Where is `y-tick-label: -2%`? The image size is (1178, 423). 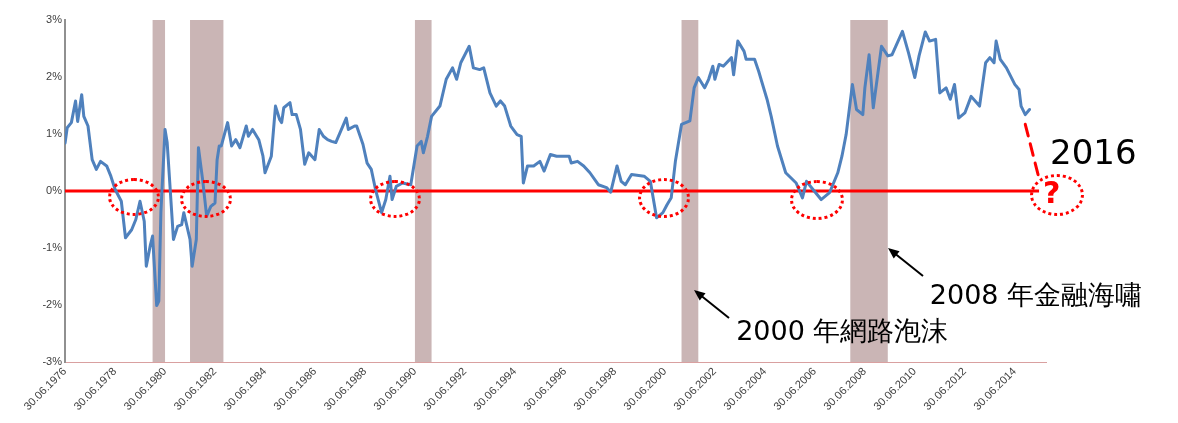
y-tick-label: -2% is located at coordinates (52, 304).